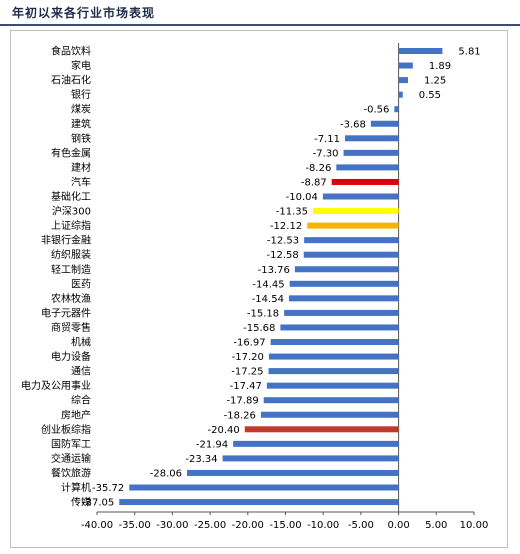 The width and height of the screenshot is (520, 554). Describe the element at coordinates (436, 525) in the screenshot. I see `x-tick-label: 5.00` at that location.